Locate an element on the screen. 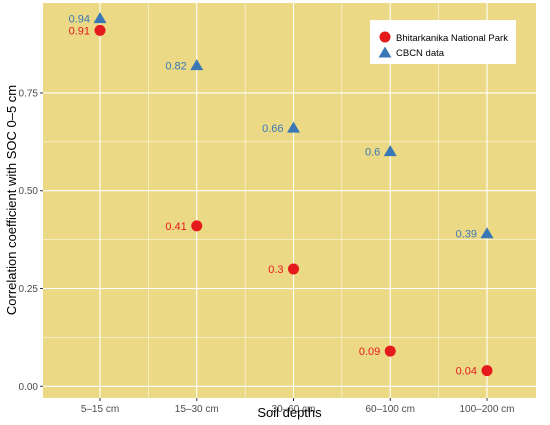 The image size is (550, 425). data-label-cbcn: 0.82 is located at coordinates (175, 67).